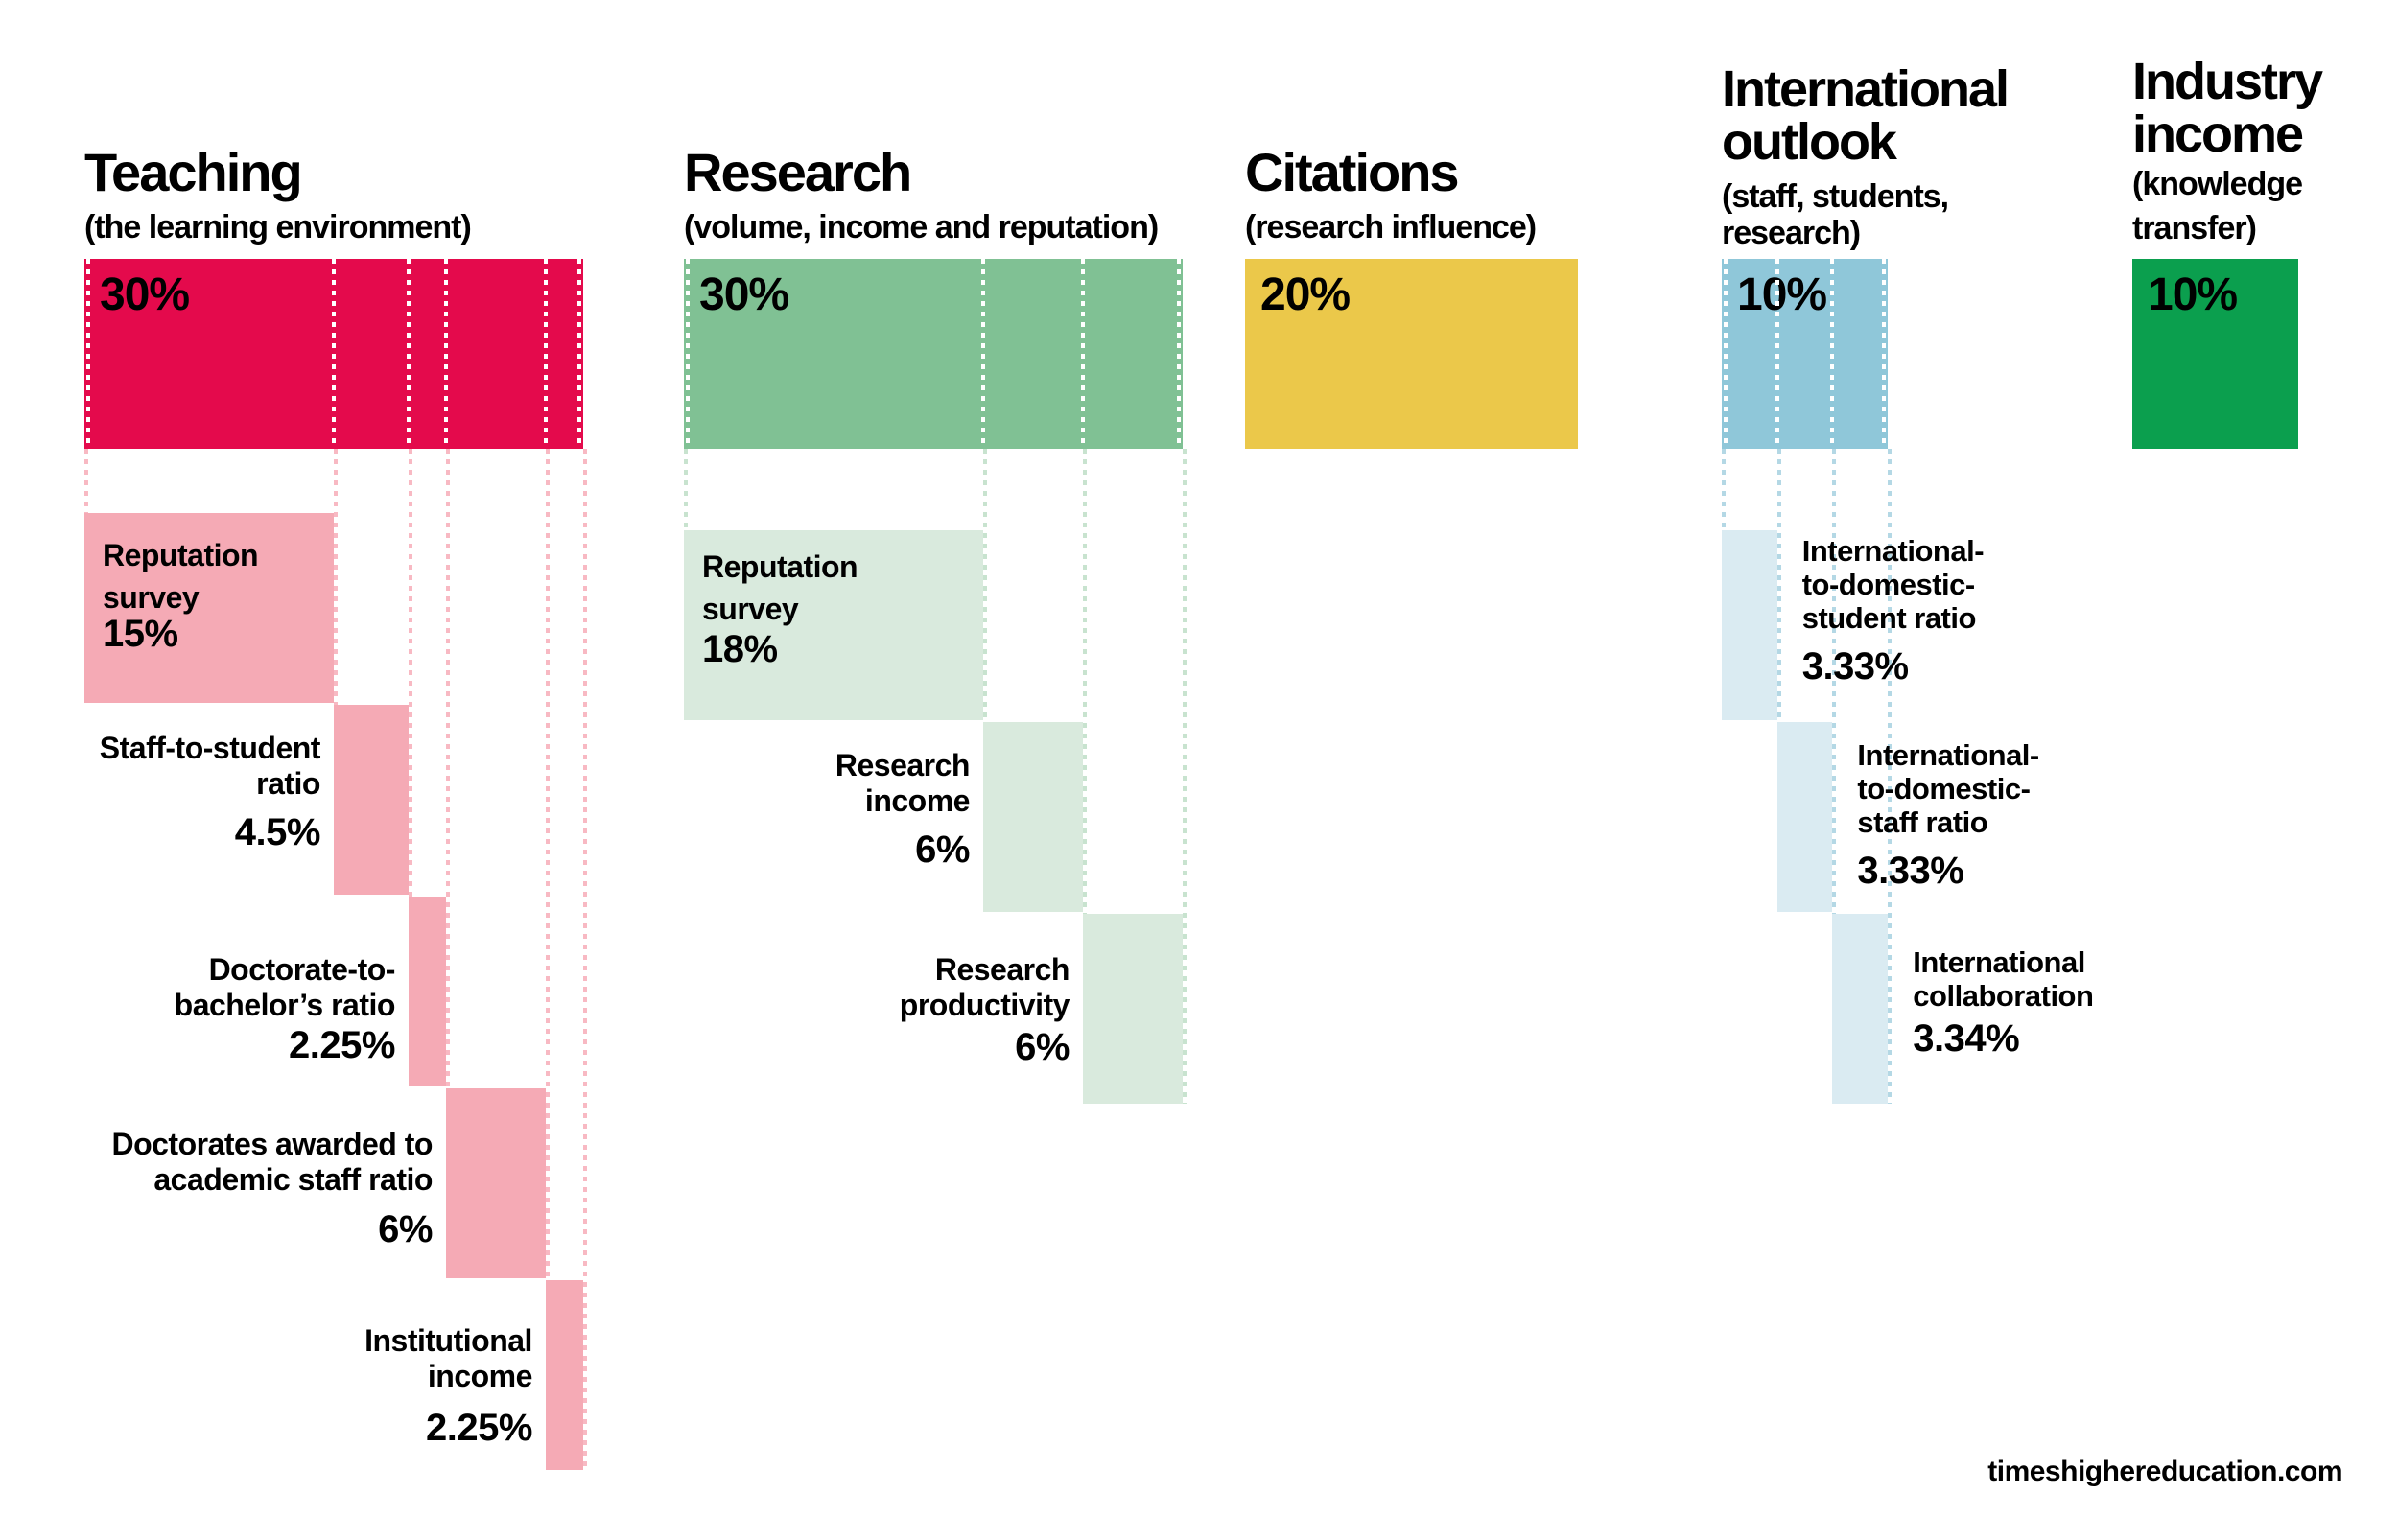 This screenshot has height=1540, width=2398. Describe the element at coordinates (744, 294) in the screenshot. I see `bar-weight-label-research: 30%` at that location.